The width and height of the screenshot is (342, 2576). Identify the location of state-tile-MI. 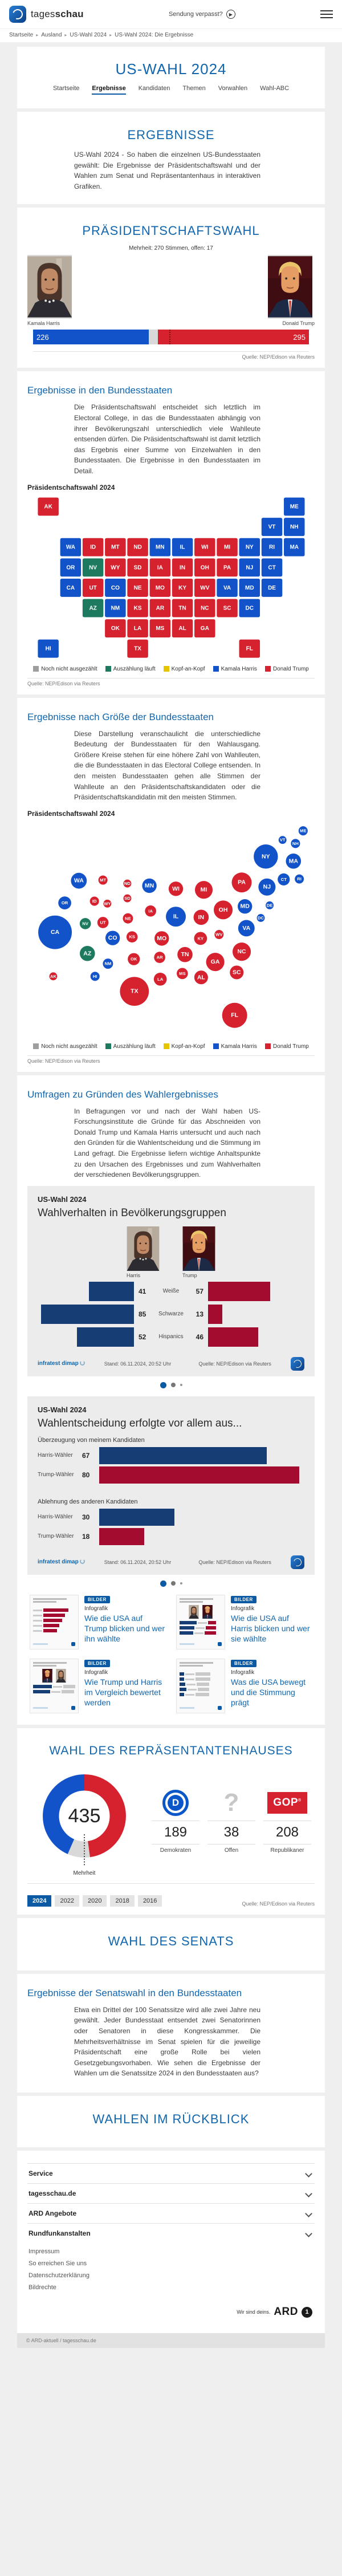
(227, 547).